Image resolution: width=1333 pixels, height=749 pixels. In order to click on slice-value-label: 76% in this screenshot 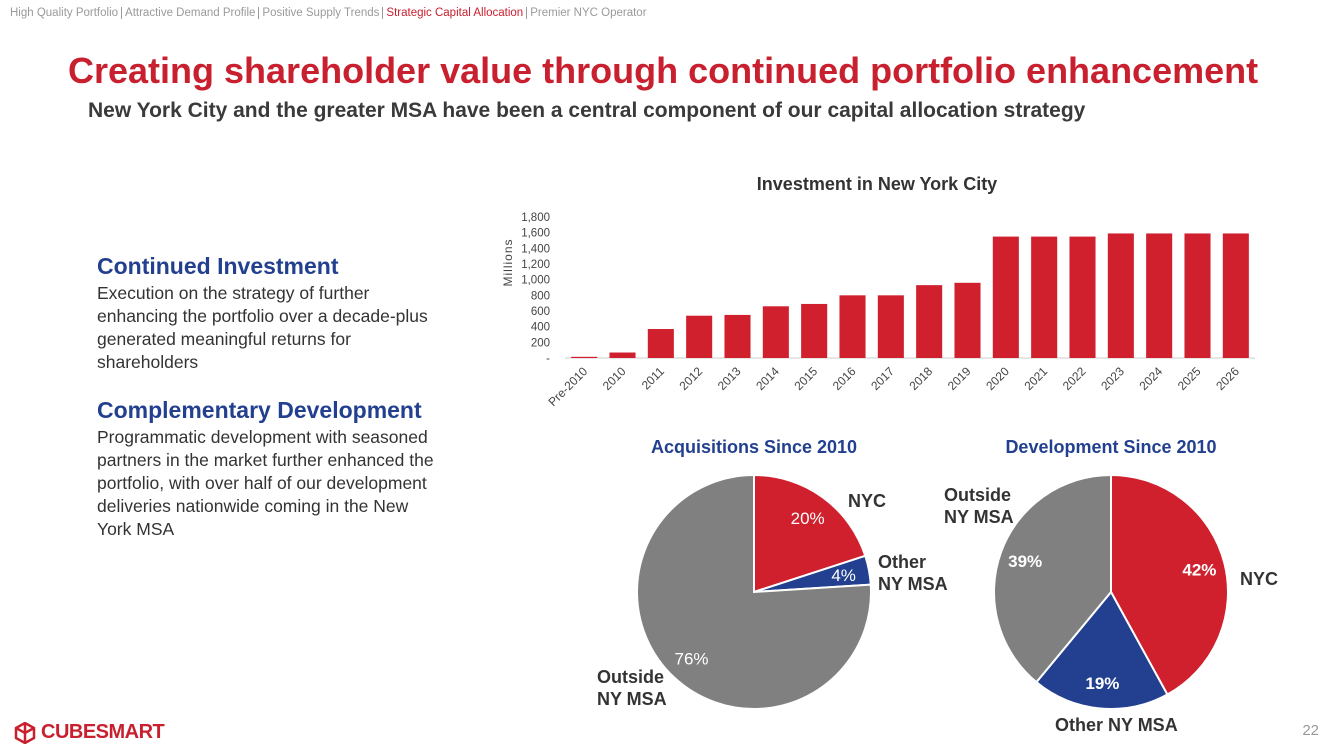, I will do `click(692, 659)`.